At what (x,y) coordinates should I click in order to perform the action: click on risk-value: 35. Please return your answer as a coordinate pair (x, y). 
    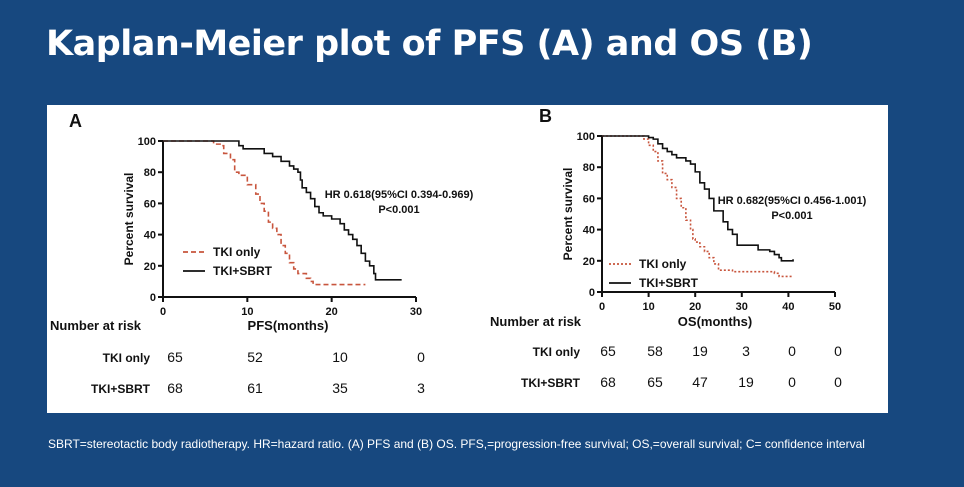
    Looking at the image, I should click on (340, 388).